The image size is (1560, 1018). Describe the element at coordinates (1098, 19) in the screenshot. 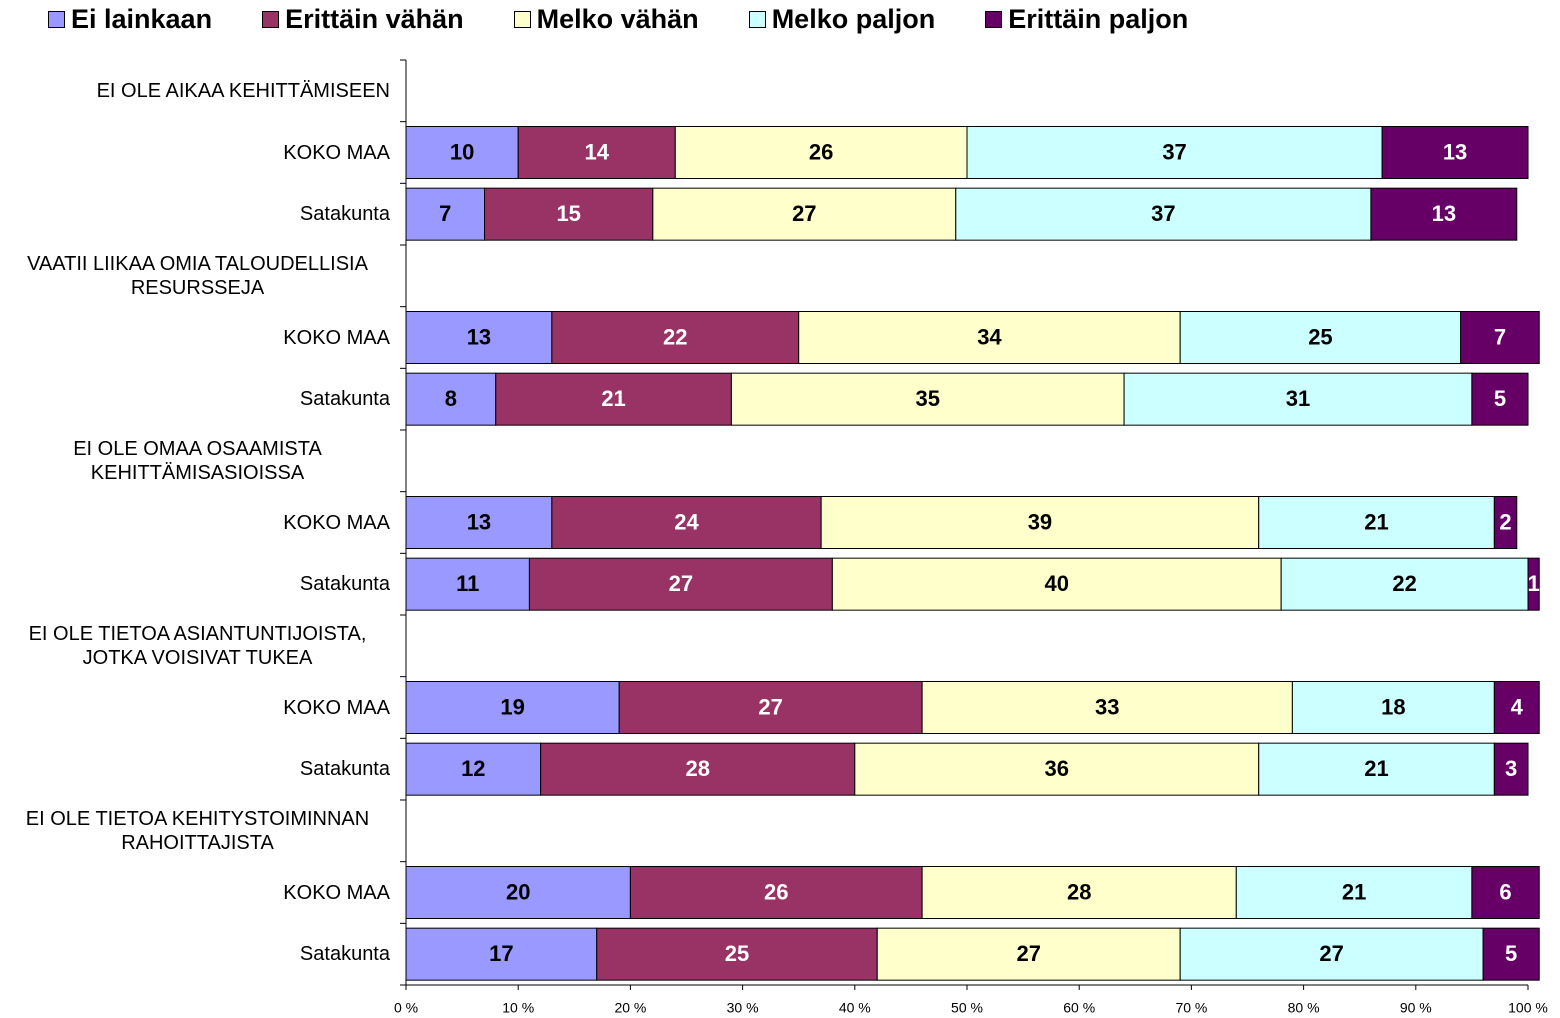

I see `legend-label: Erittäin paljon` at that location.